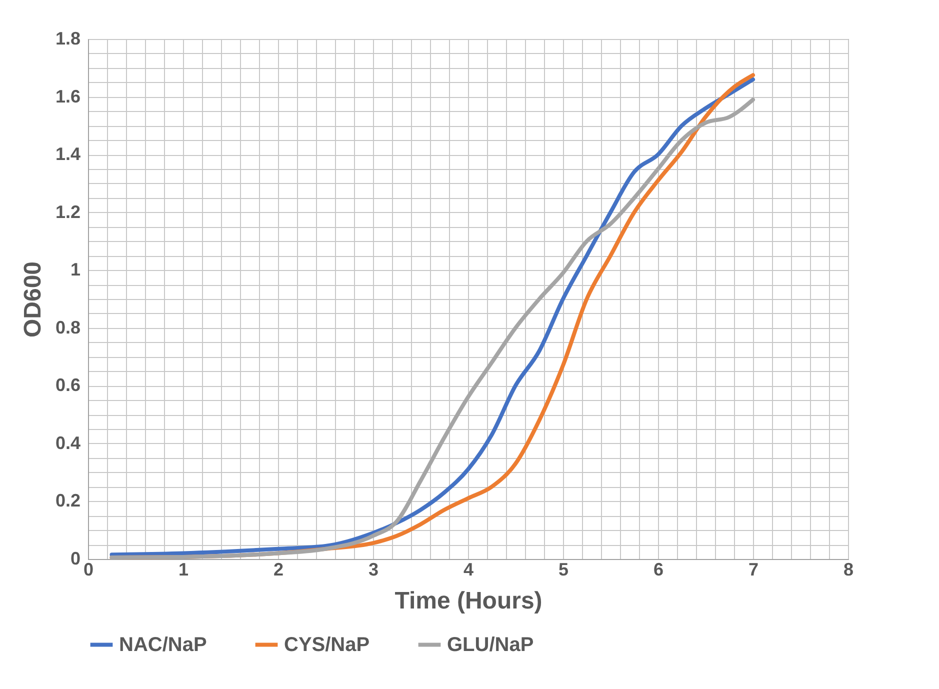 Image resolution: width=939 pixels, height=689 pixels. I want to click on x-tick-label: 3, so click(373, 570).